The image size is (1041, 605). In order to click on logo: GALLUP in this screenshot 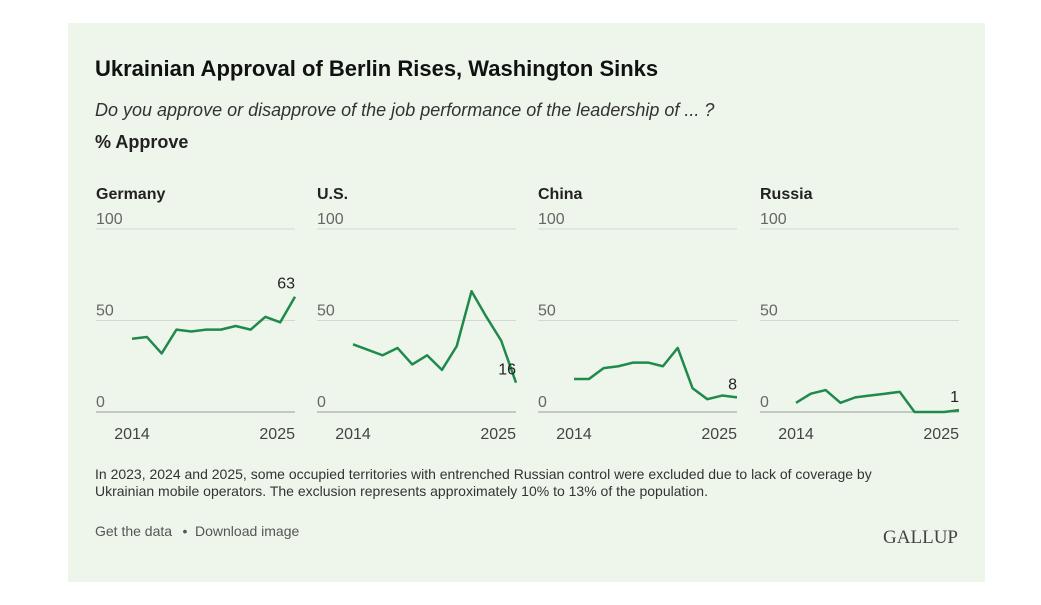, I will do `click(920, 537)`.